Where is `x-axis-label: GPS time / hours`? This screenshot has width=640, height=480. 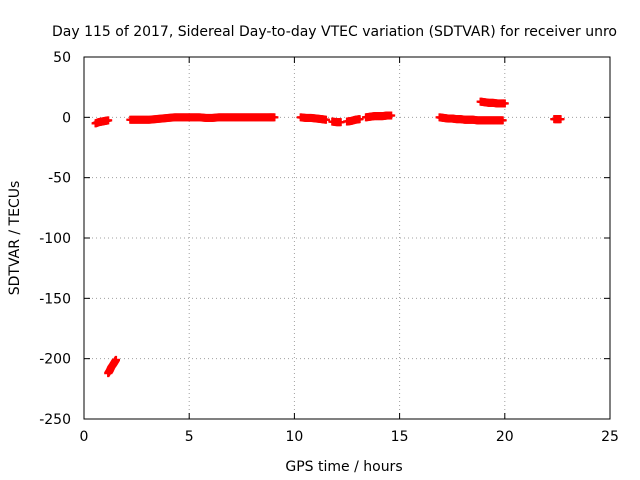 x-axis-label: GPS time / hours is located at coordinates (343, 467).